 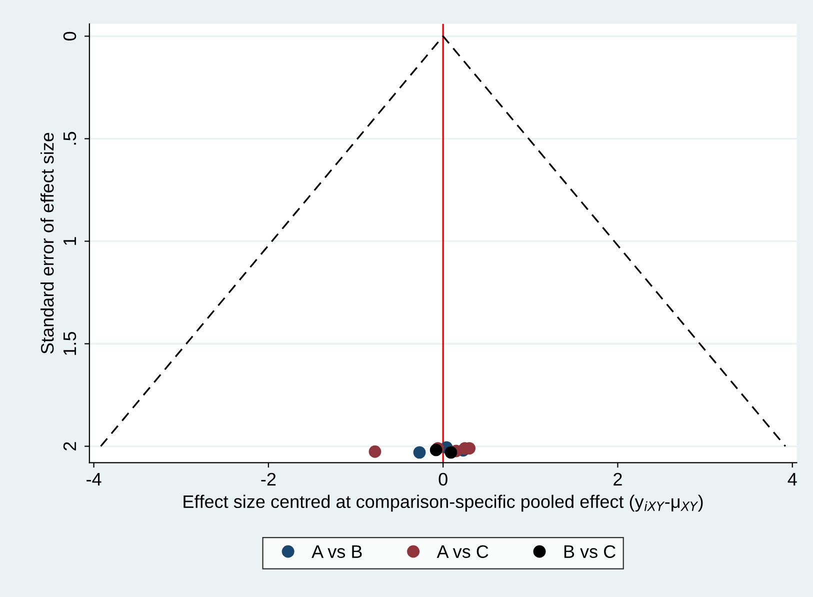 I want to click on x-axis-title: Effect size centred at comparison-specific pooled effect (y$_{iXY}$-μ$_{XY}$), so click(x=443, y=503).